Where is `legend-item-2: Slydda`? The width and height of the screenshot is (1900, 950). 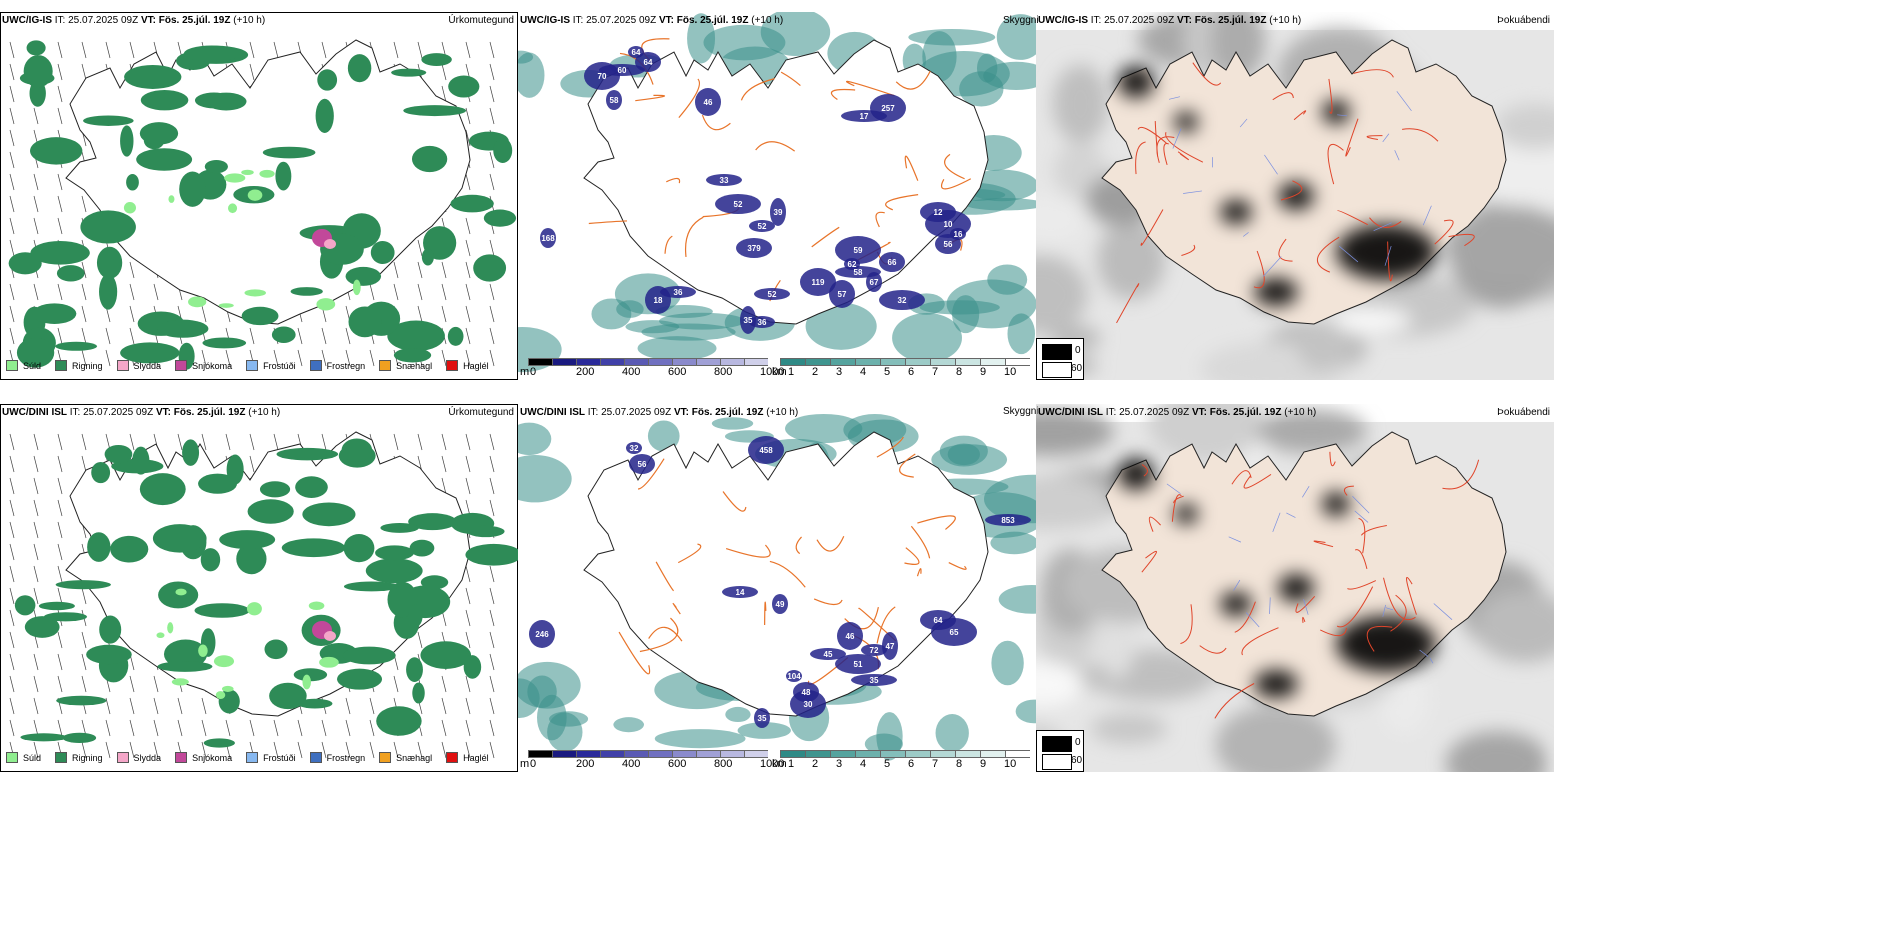 legend-item-2: Slydda is located at coordinates (138, 757).